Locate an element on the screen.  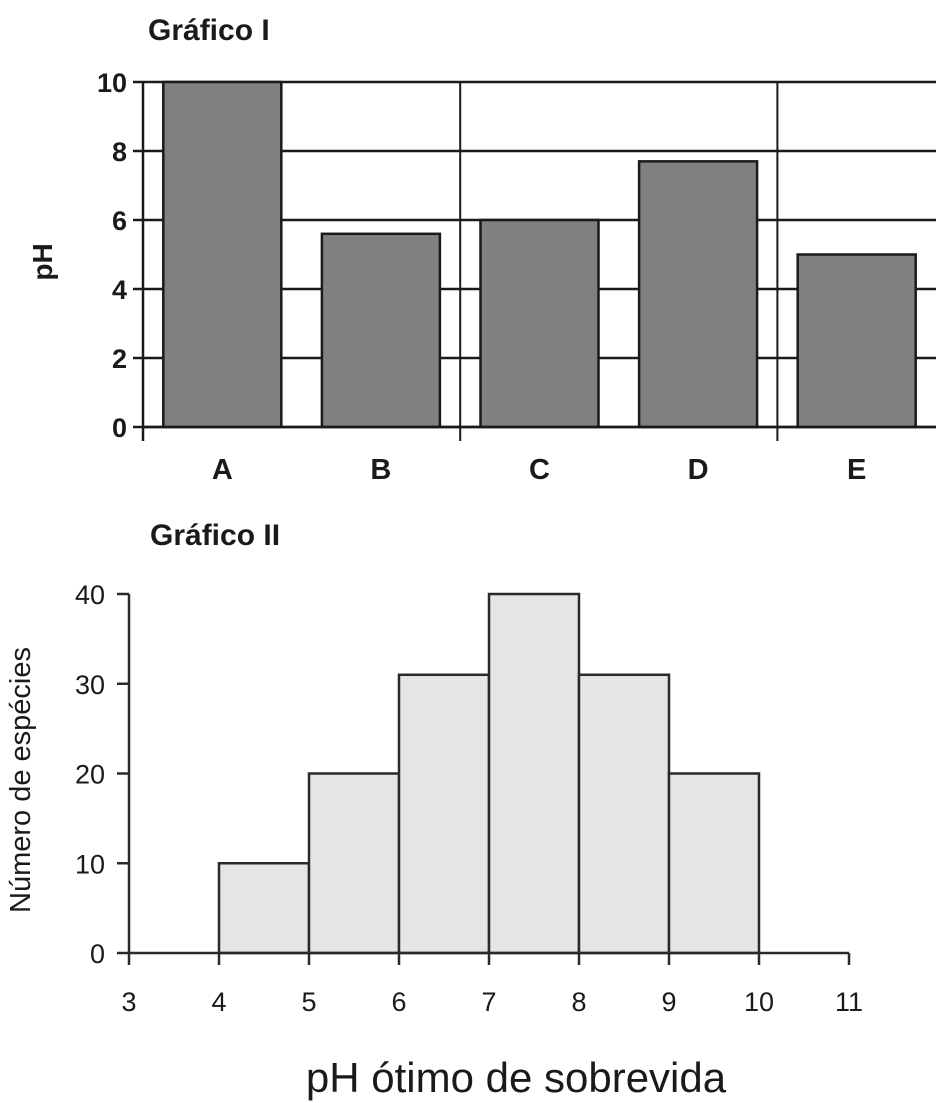
chart2-x-tick-label: 9 is located at coordinates (668, 1002).